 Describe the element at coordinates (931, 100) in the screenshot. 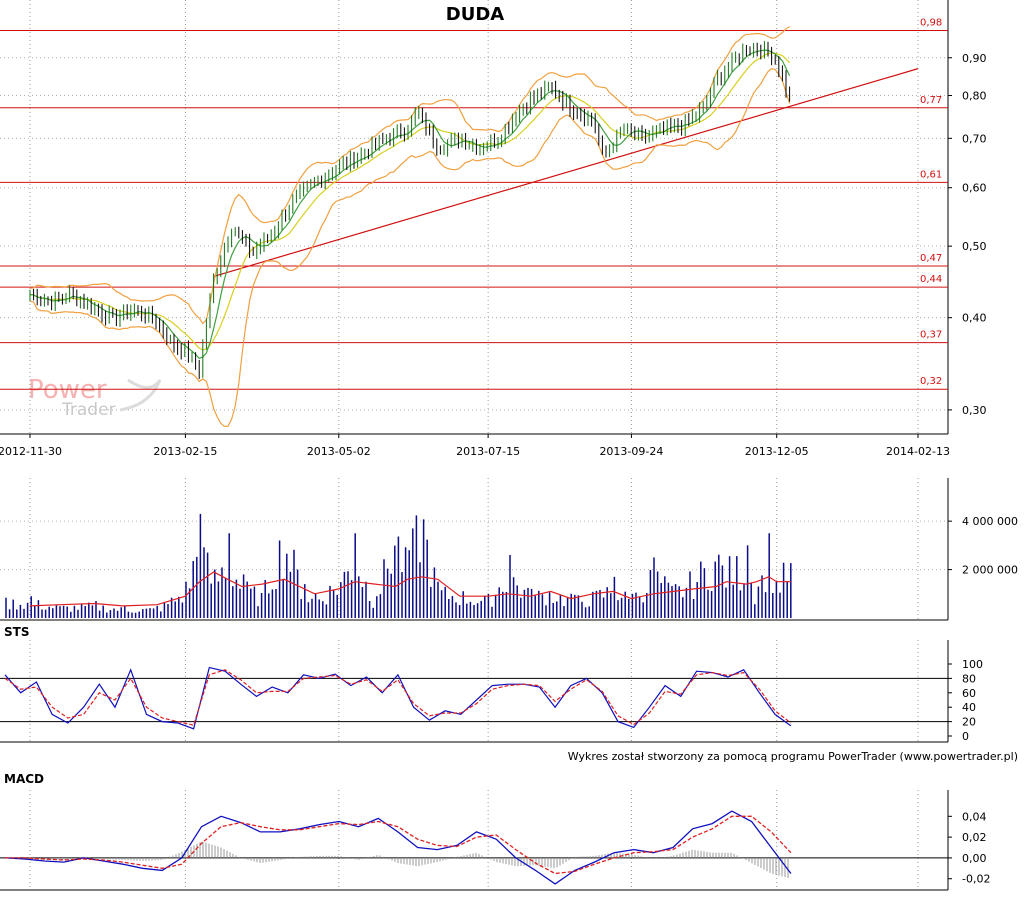

I see `level-label: 0,77` at that location.